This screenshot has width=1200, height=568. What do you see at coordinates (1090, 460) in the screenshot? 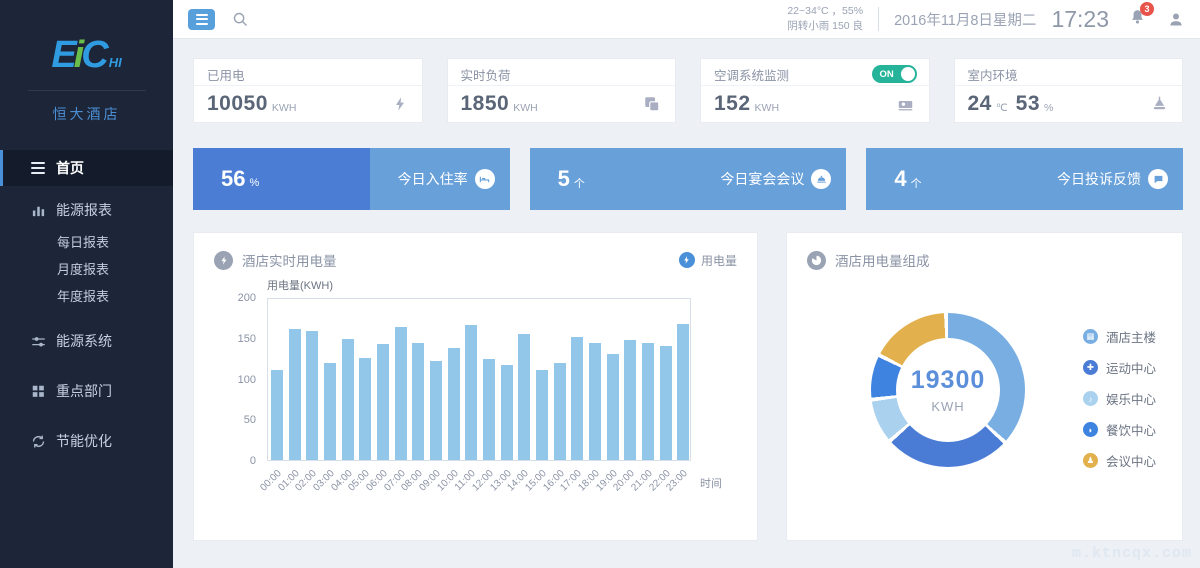
I see `meeting-icon: ♟` at bounding box center [1090, 460].